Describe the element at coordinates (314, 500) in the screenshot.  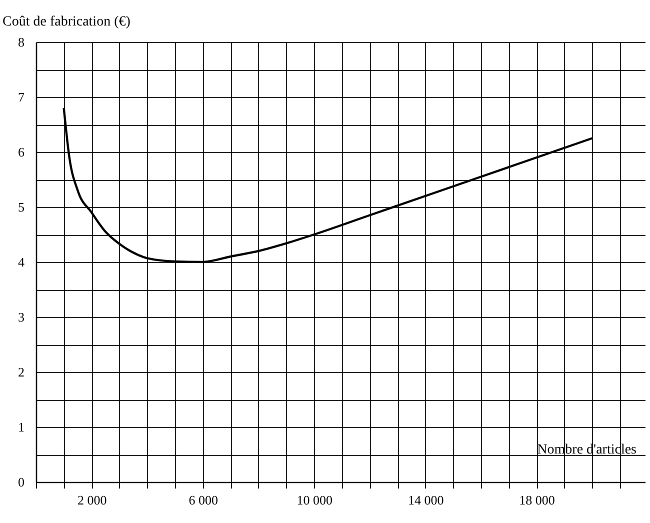
I see `x-tick-label: 10 000` at that location.